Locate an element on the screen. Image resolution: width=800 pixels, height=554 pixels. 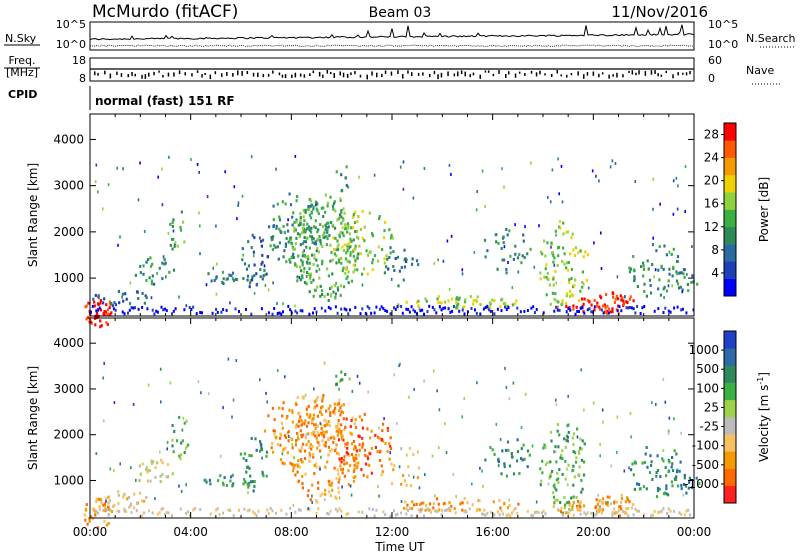
nave-tick-top: 60 is located at coordinates (715, 60).